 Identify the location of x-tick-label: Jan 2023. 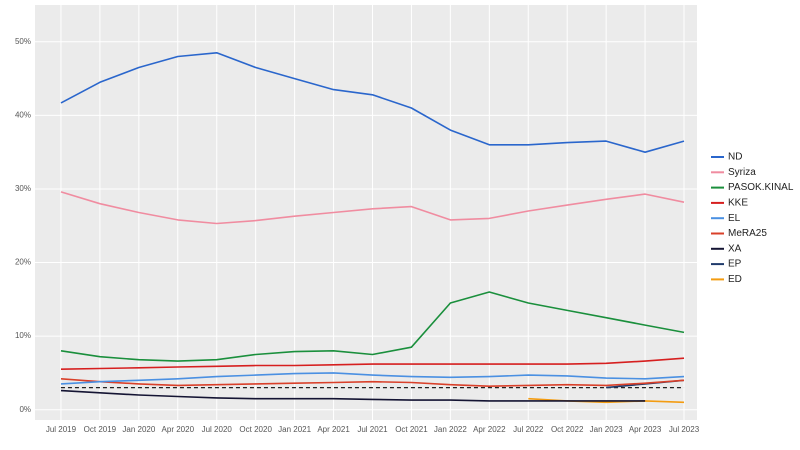
(606, 429).